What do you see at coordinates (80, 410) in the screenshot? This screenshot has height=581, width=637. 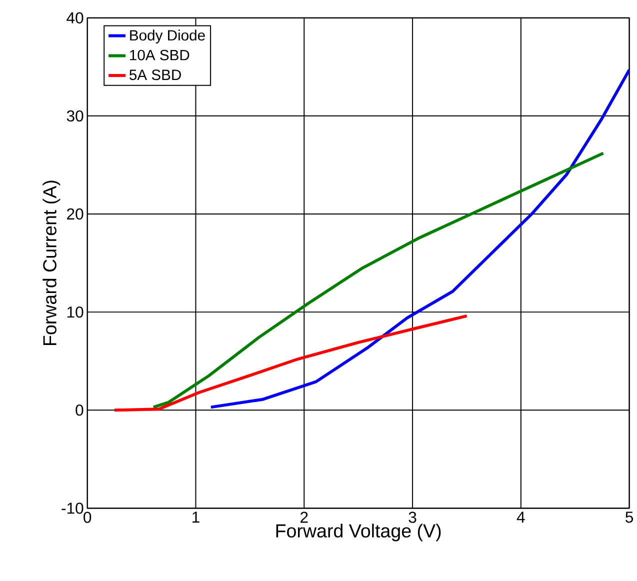 I see `y-tick-label: 0` at bounding box center [80, 410].